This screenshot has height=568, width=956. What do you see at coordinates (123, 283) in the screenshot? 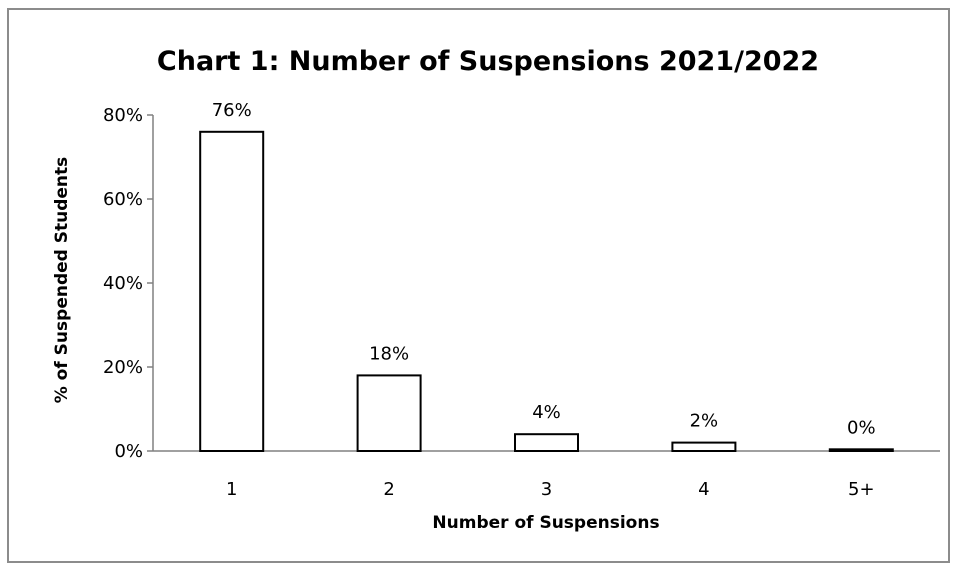
I see `y-tick-label: 40%` at bounding box center [123, 283].